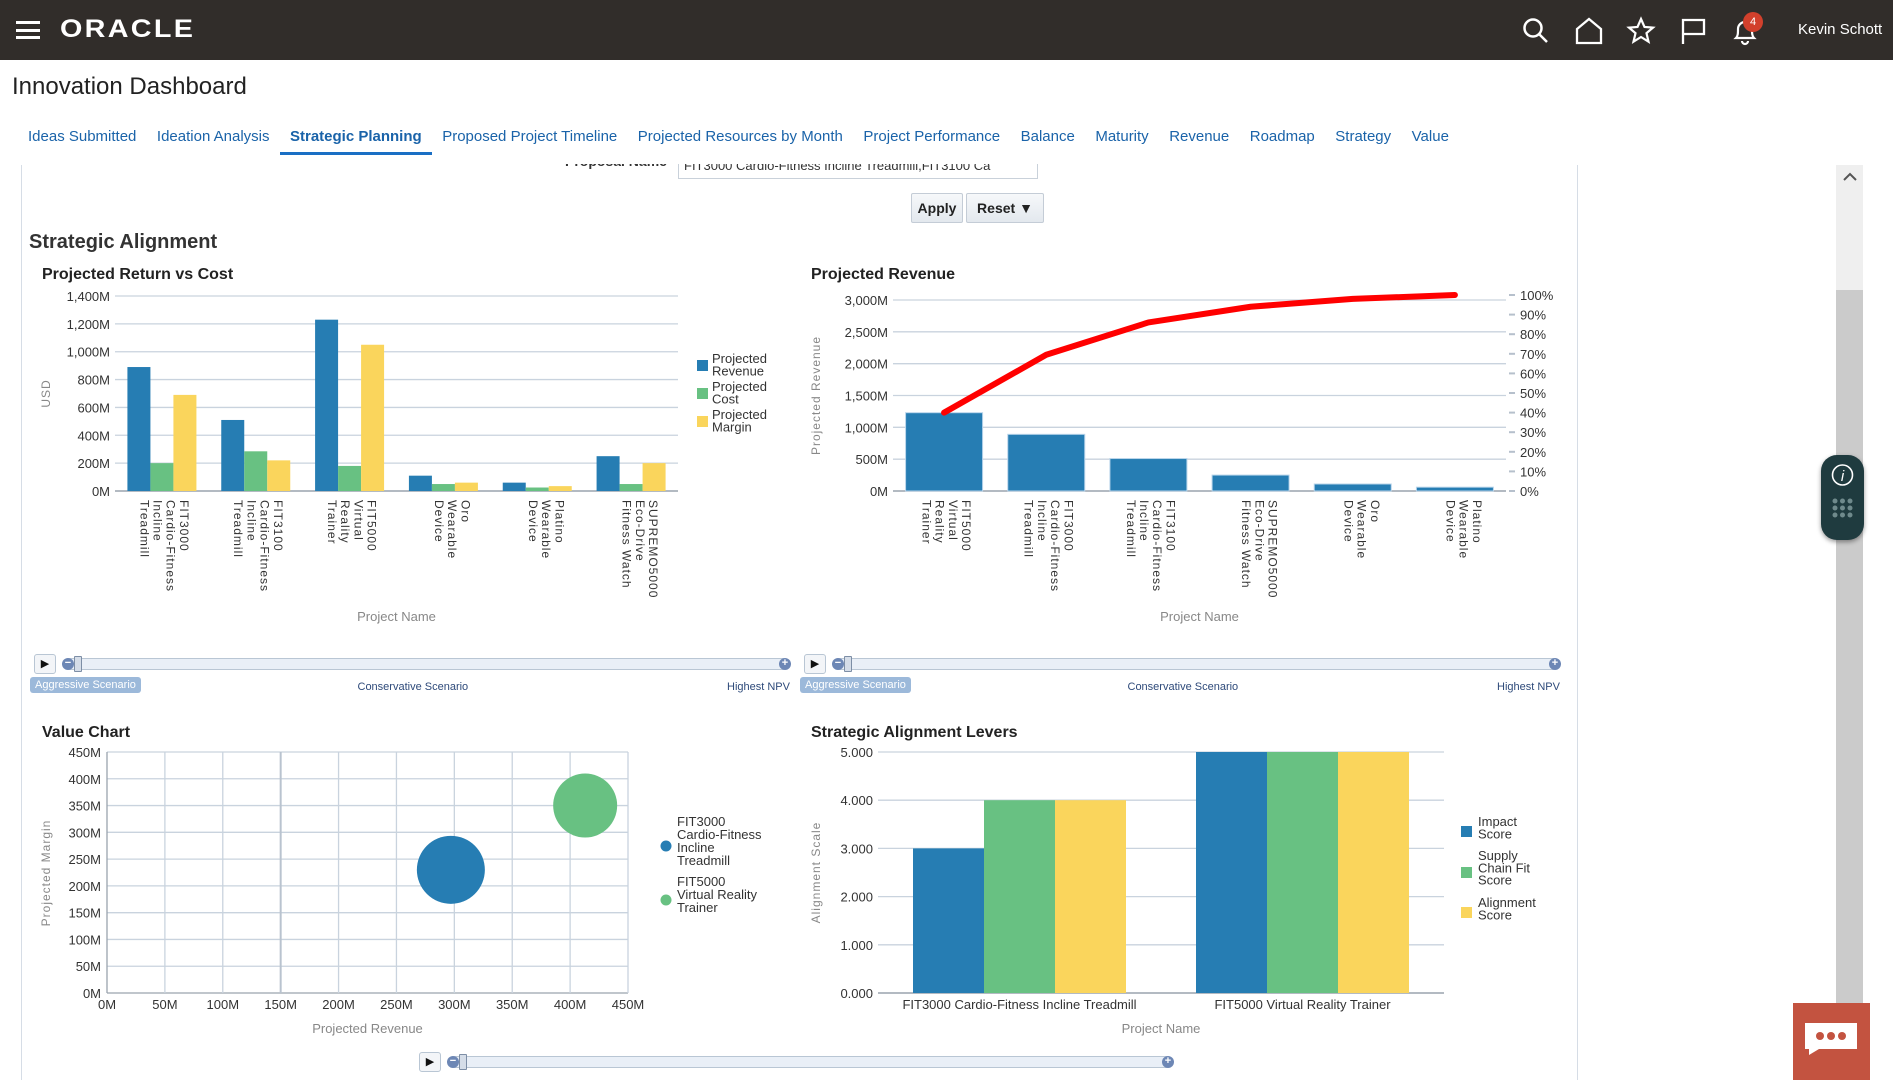  What do you see at coordinates (28, 30) in the screenshot?
I see `hamburger-menu-icon` at bounding box center [28, 30].